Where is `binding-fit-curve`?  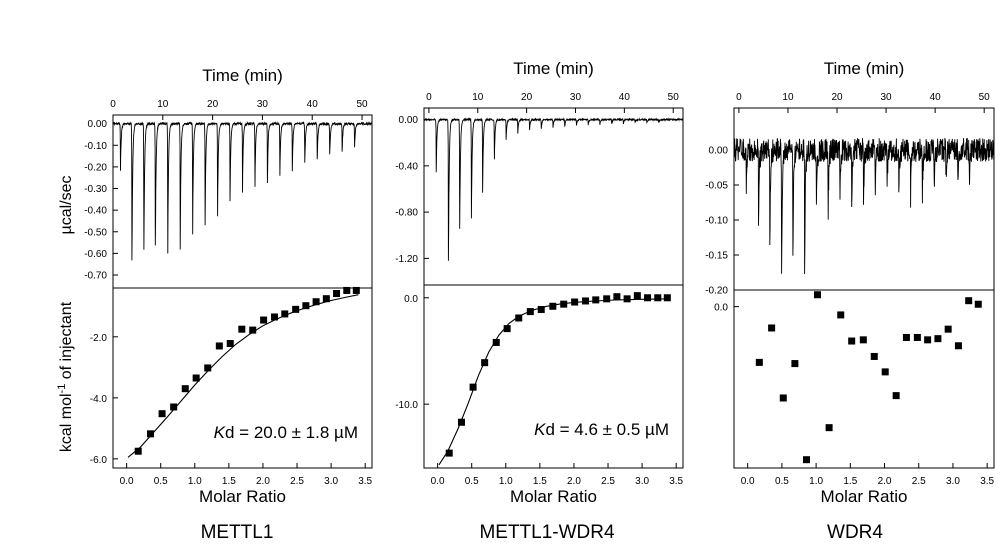 binding-fit-curve is located at coordinates (243, 376).